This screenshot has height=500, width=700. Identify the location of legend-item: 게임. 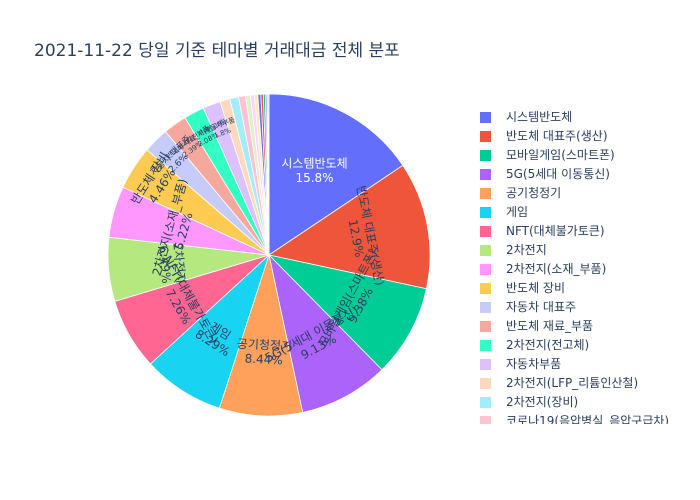
(587, 212).